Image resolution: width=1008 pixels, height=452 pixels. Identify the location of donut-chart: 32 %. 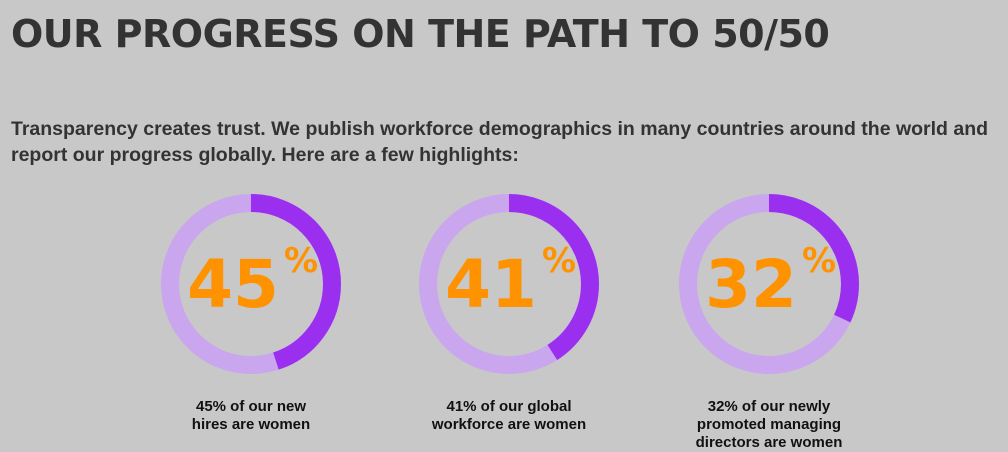
(769, 284).